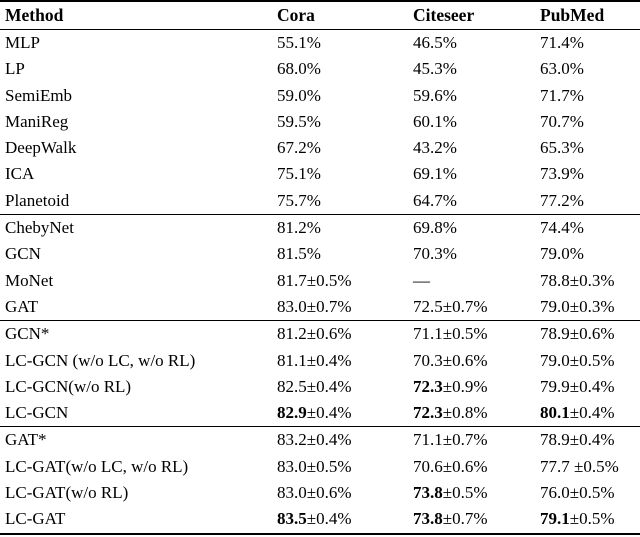 This screenshot has width=640, height=537. I want to click on value-cell-cora: 83.0±0.7%, so click(340, 307).